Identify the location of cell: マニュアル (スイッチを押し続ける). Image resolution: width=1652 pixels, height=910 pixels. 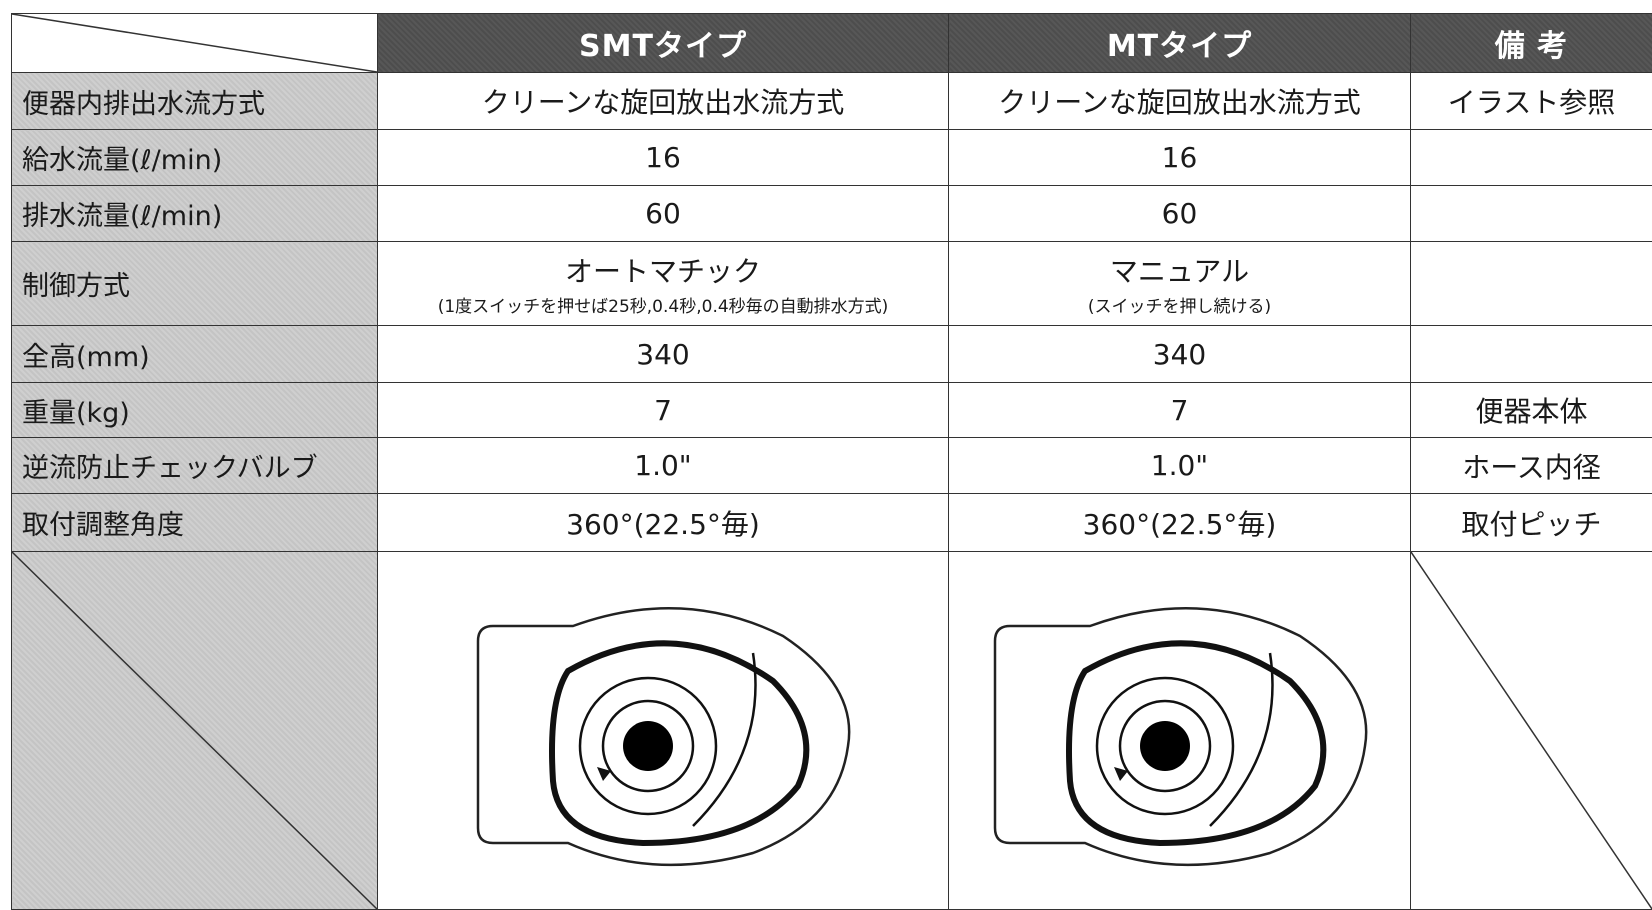
(1180, 284).